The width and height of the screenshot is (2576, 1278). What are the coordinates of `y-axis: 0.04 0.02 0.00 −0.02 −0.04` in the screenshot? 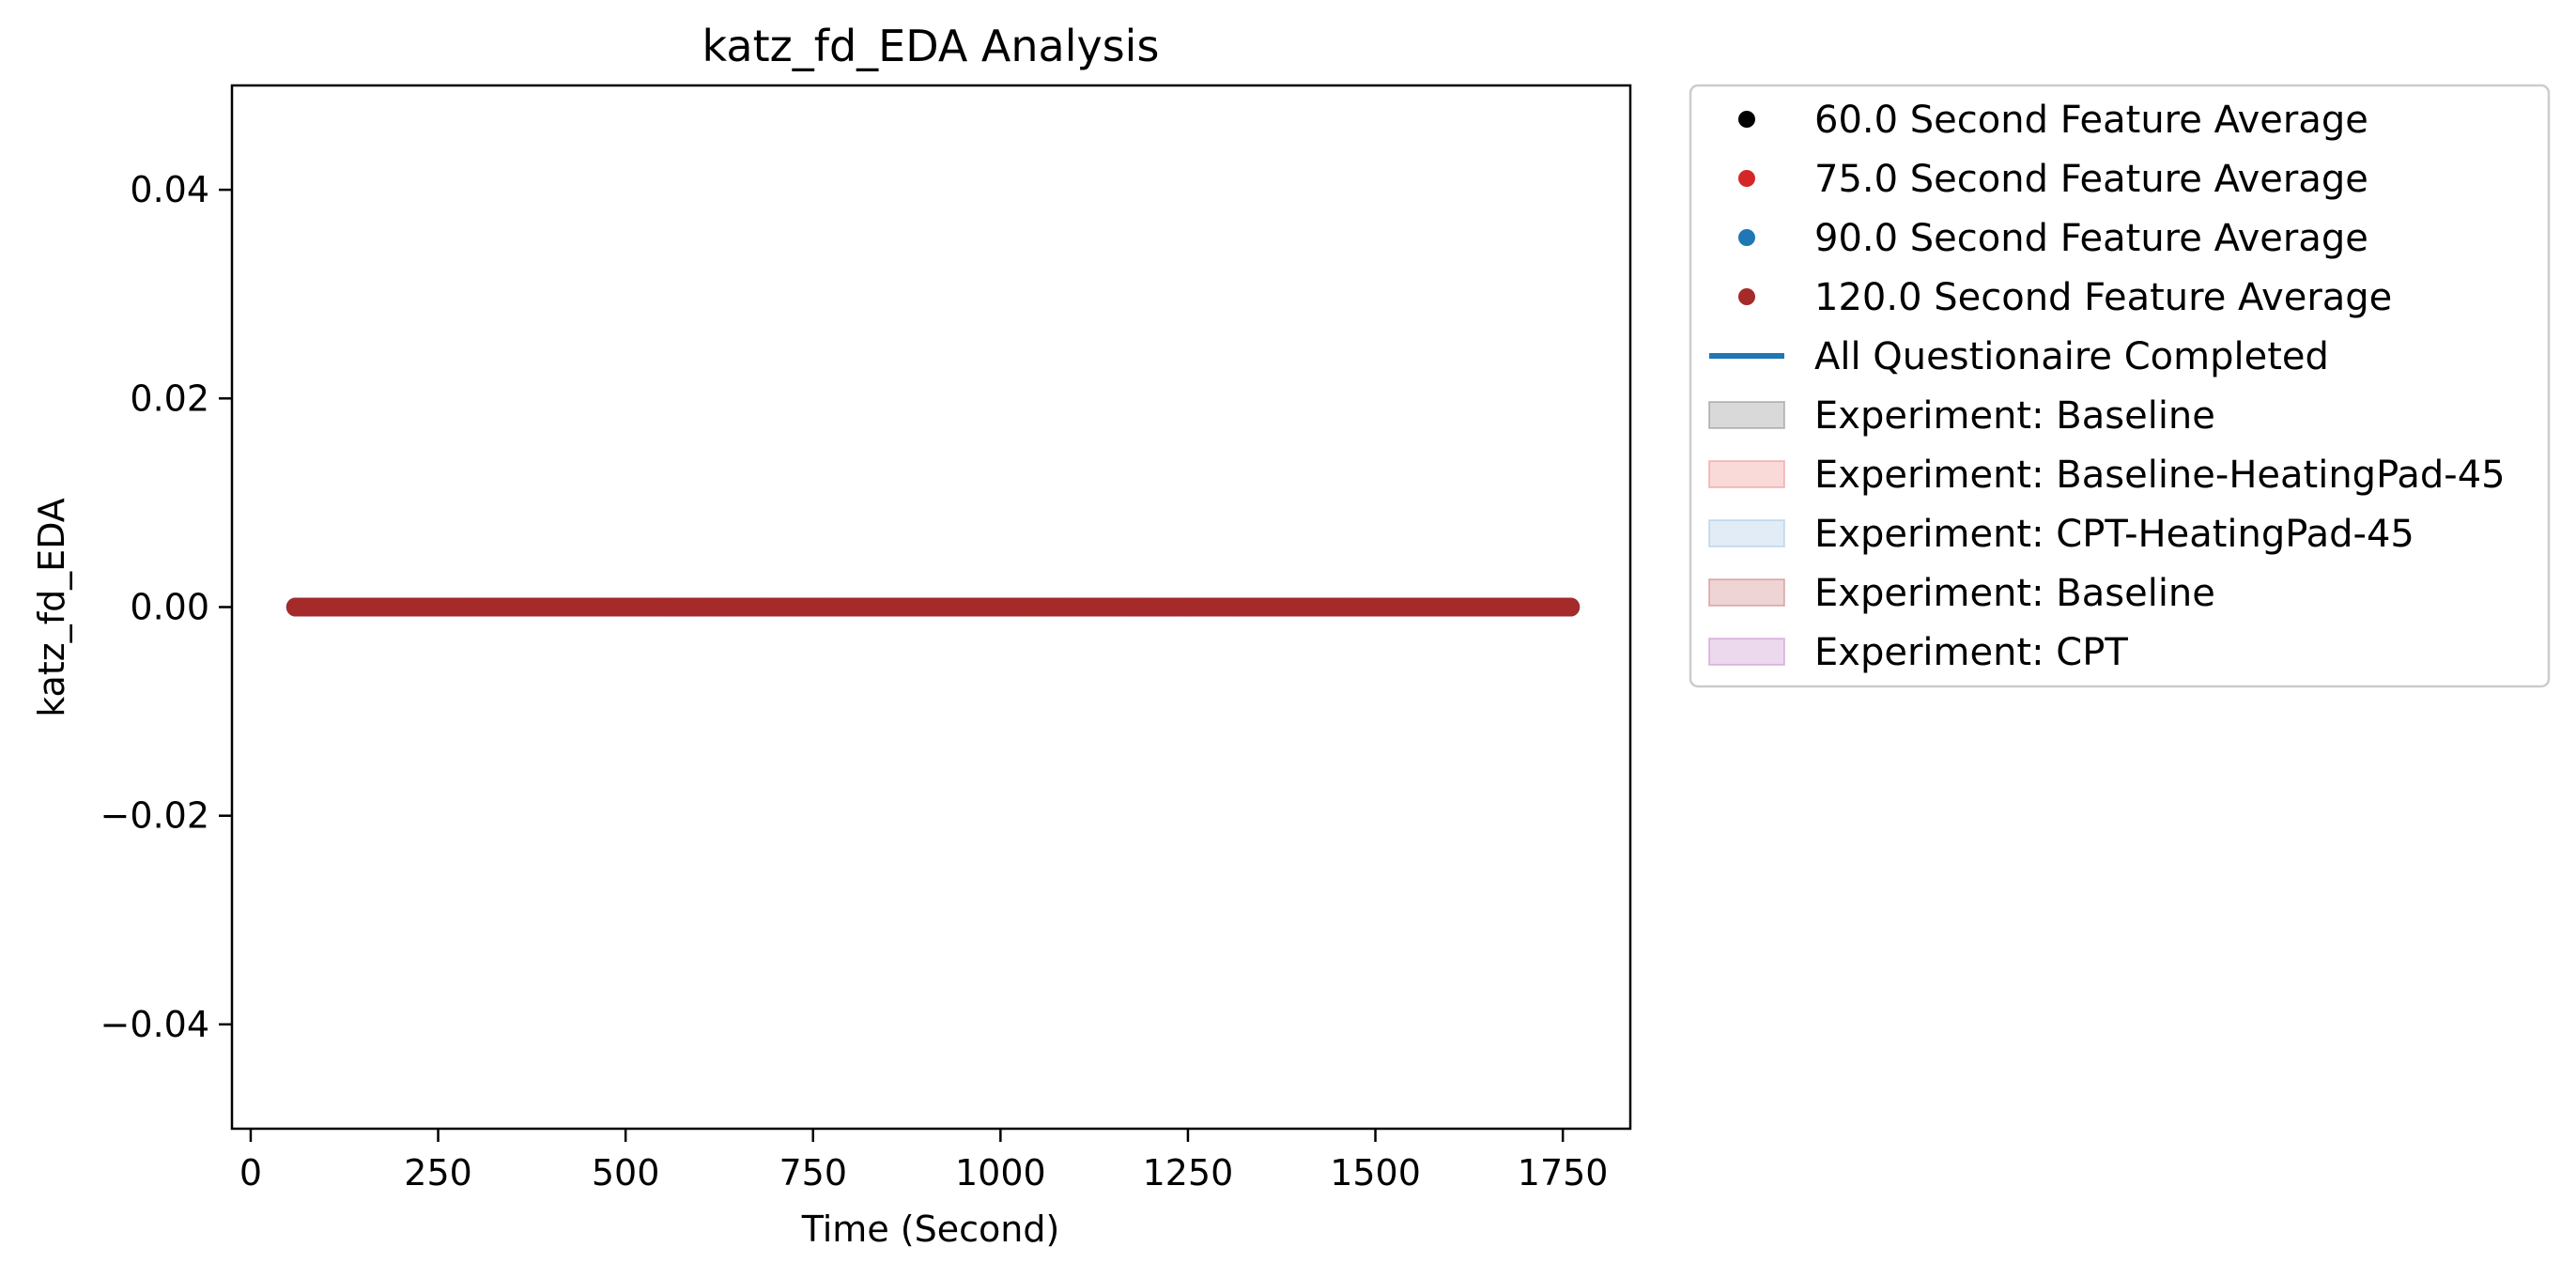 It's located at (166, 607).